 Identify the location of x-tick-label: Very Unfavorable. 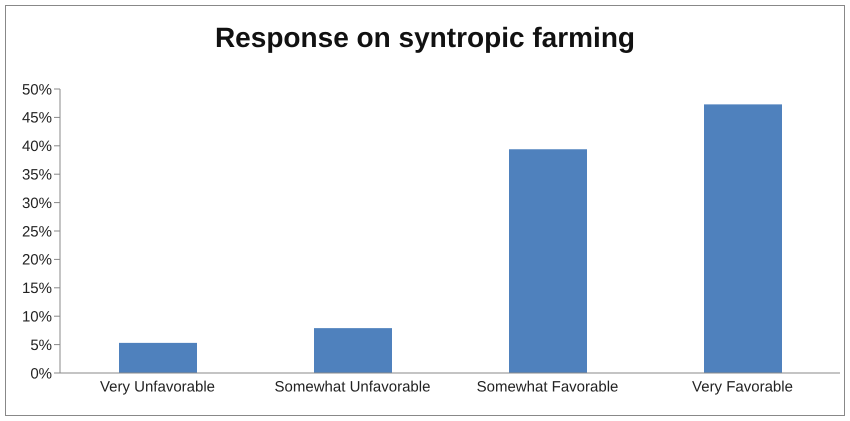
(158, 387).